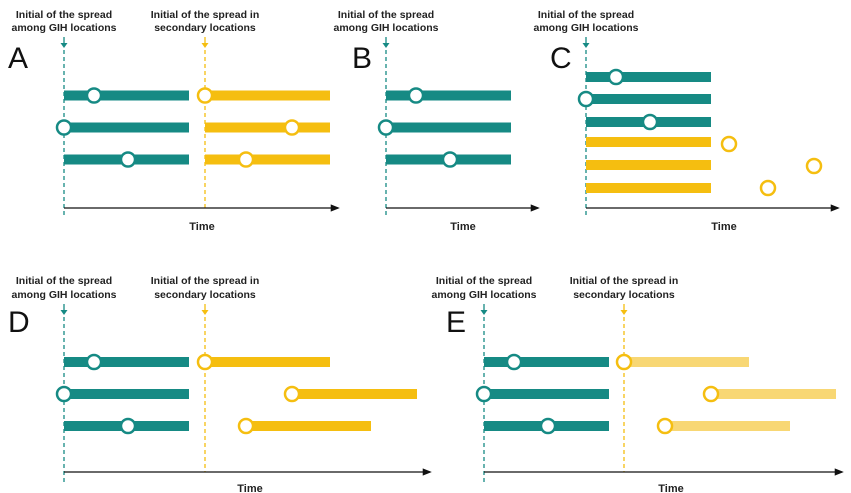 The width and height of the screenshot is (851, 493). Describe the element at coordinates (585, 28) in the screenshot. I see `panel-c-gih-label-line2: among GIH locations` at that location.